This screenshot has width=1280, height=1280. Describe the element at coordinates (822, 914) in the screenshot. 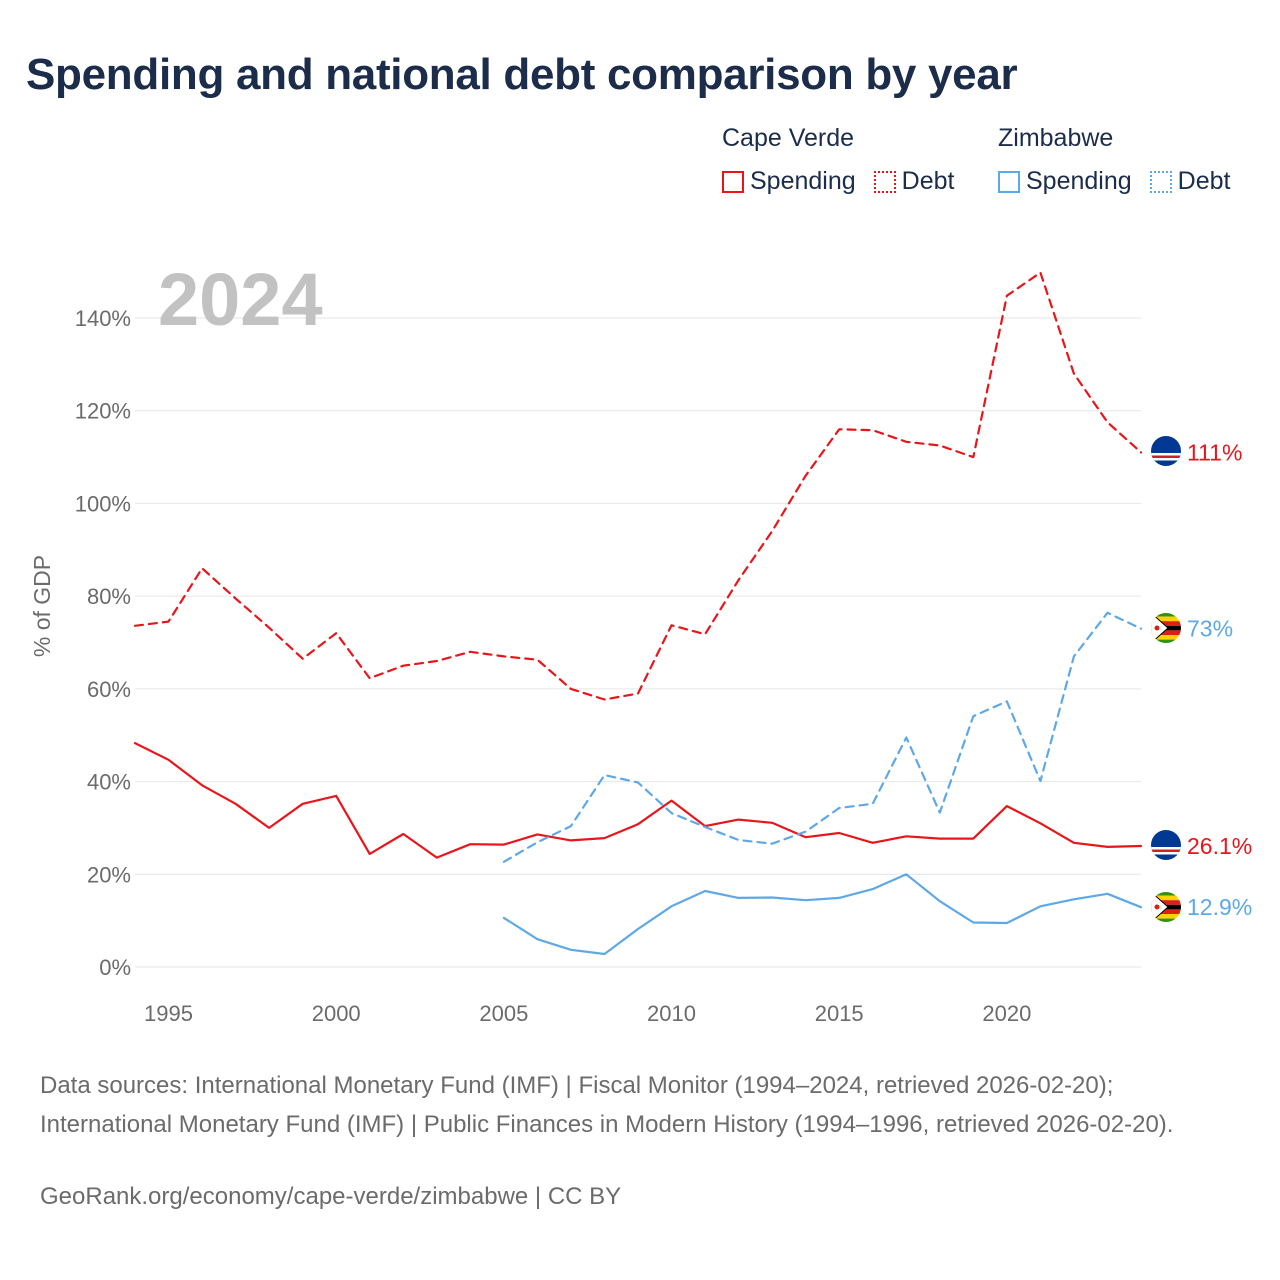

I see `series-line-zimbabwe-spending` at that location.